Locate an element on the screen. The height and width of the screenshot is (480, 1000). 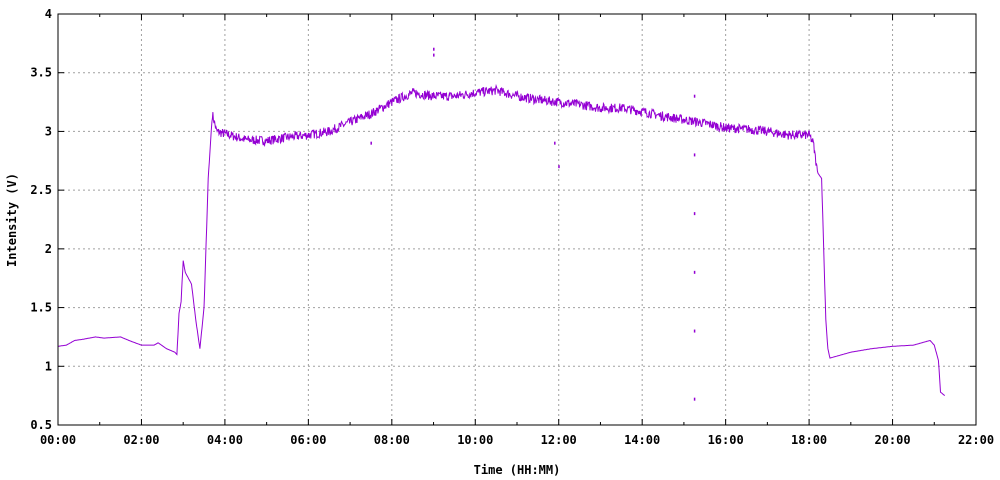
y-tick-label: 3 is located at coordinates (48, 131).